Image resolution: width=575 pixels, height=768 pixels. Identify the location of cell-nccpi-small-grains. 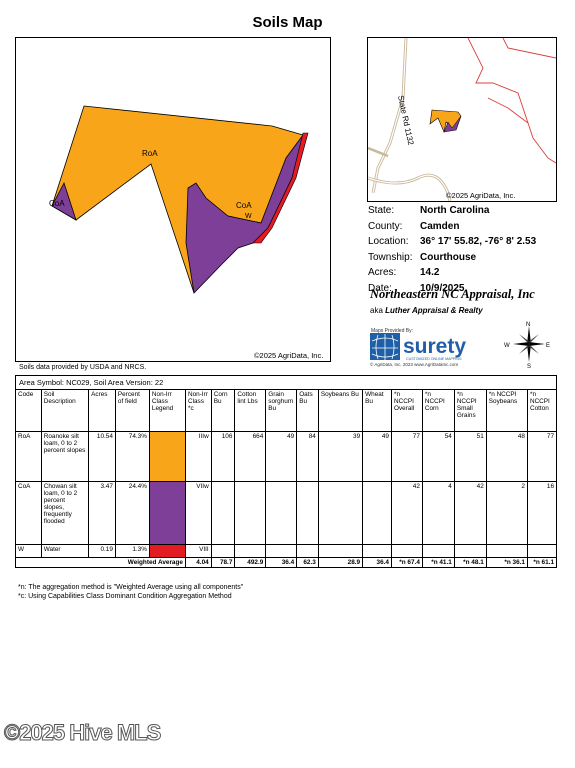
(470, 551).